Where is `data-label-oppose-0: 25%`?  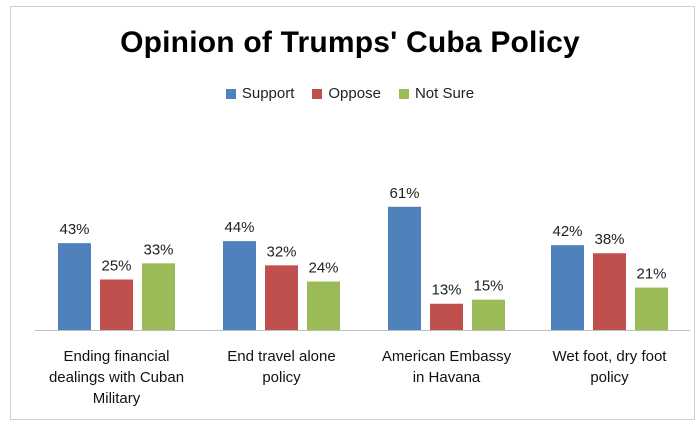 data-label-oppose-0: 25% is located at coordinates (116, 266).